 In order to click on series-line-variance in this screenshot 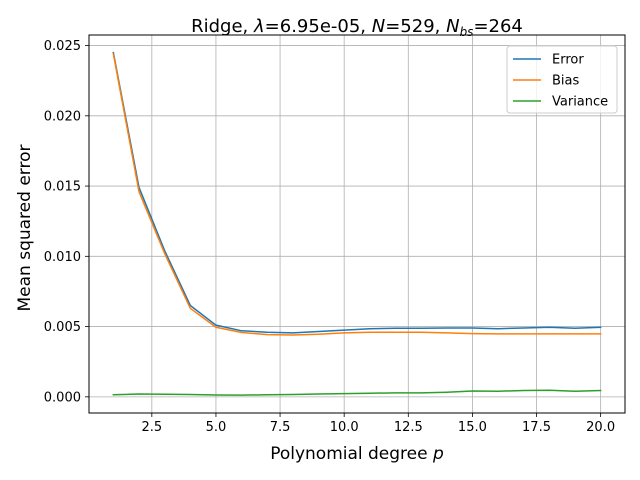, I will do `click(357, 392)`.